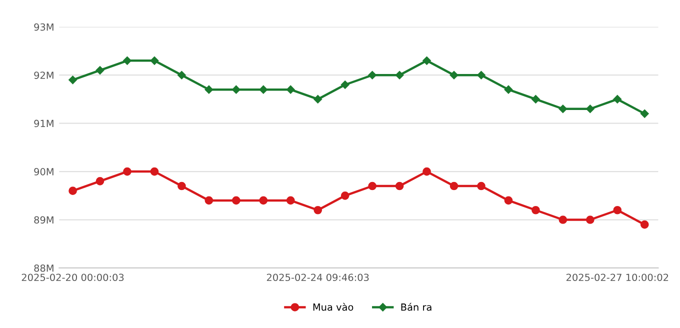  I want to click on x-tick-label: 2025-02-20 00:00:03, so click(73, 278).